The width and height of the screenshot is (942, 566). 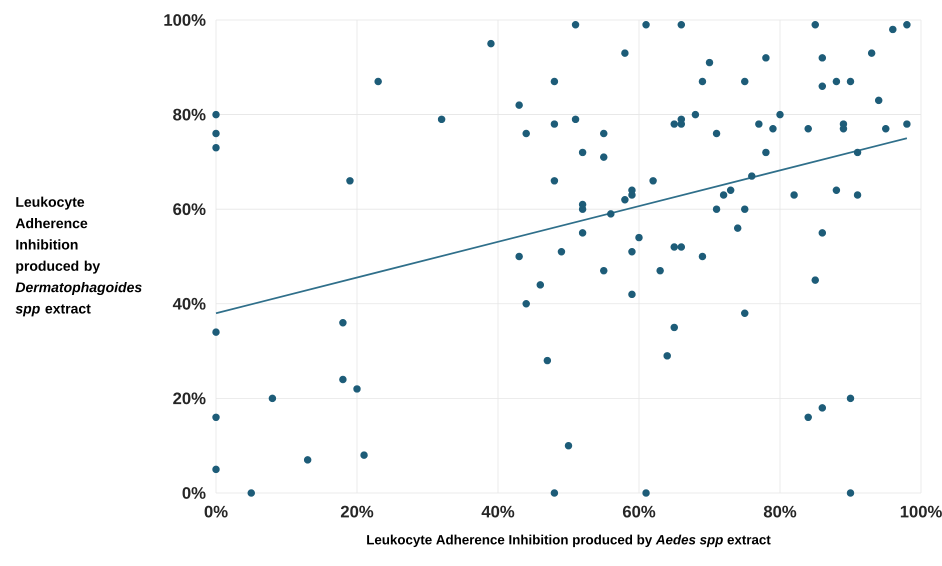 What do you see at coordinates (189, 114) in the screenshot?
I see `y-tick-label: 80%` at bounding box center [189, 114].